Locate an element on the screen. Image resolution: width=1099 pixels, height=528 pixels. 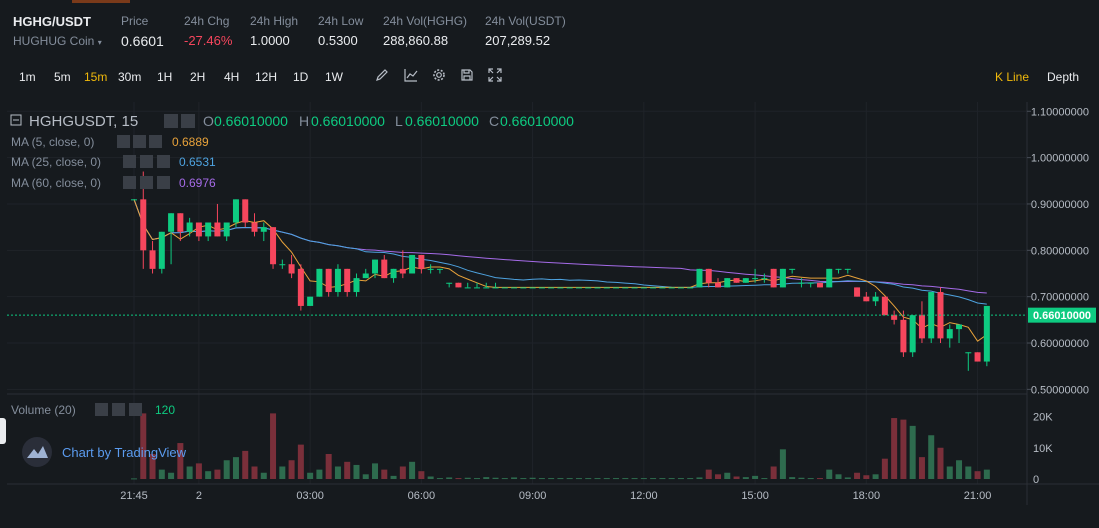
timeframe-30m: 30m is located at coordinates (130, 77).